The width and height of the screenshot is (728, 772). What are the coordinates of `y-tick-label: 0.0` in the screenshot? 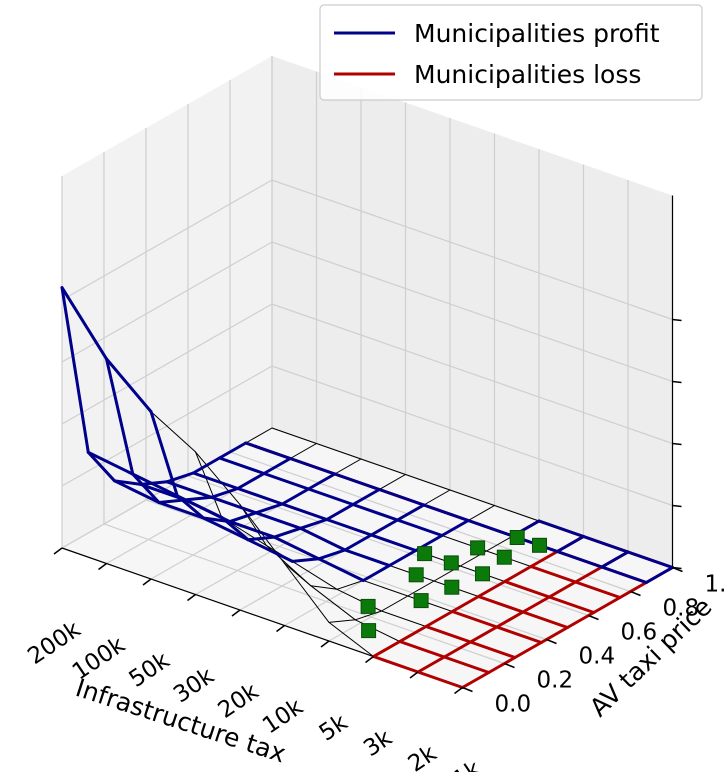 It's located at (513, 705).